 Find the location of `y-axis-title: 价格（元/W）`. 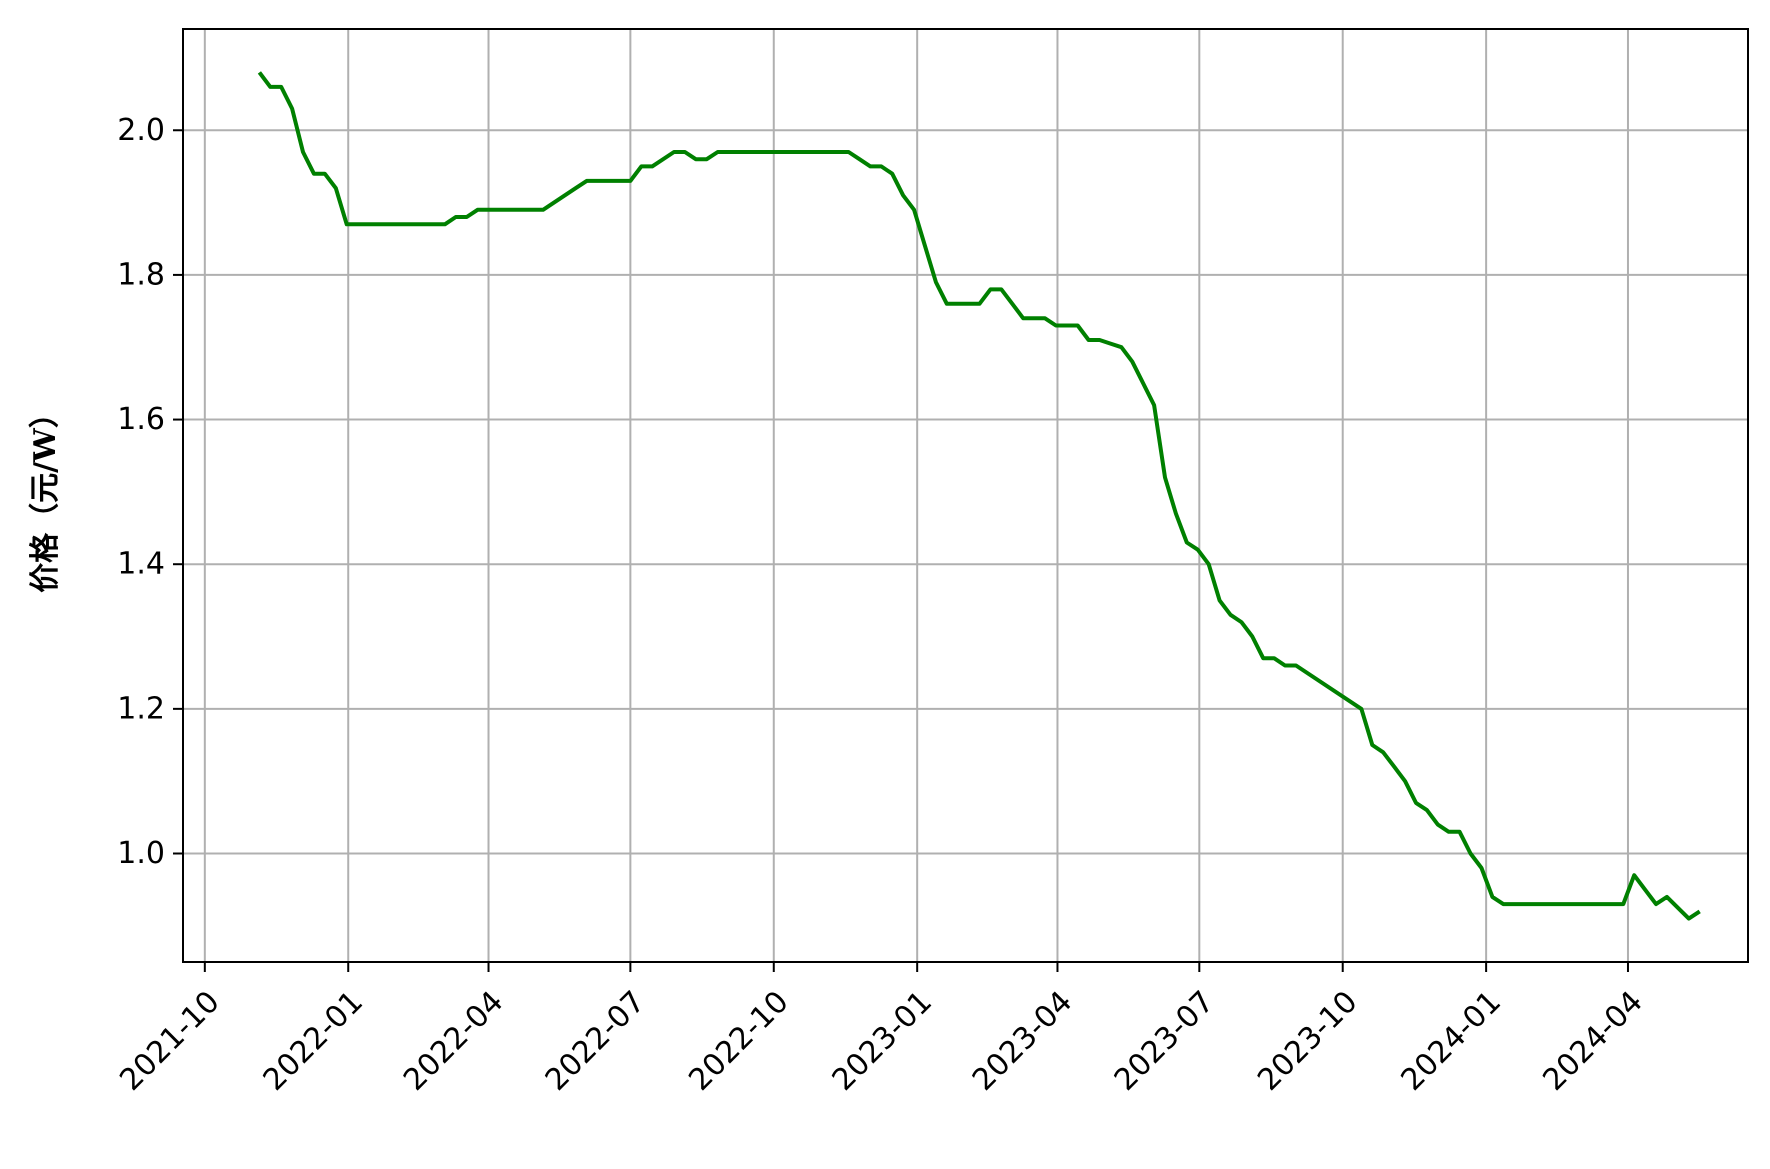

y-axis-title: 价格（元/W） is located at coordinates (45, 495).